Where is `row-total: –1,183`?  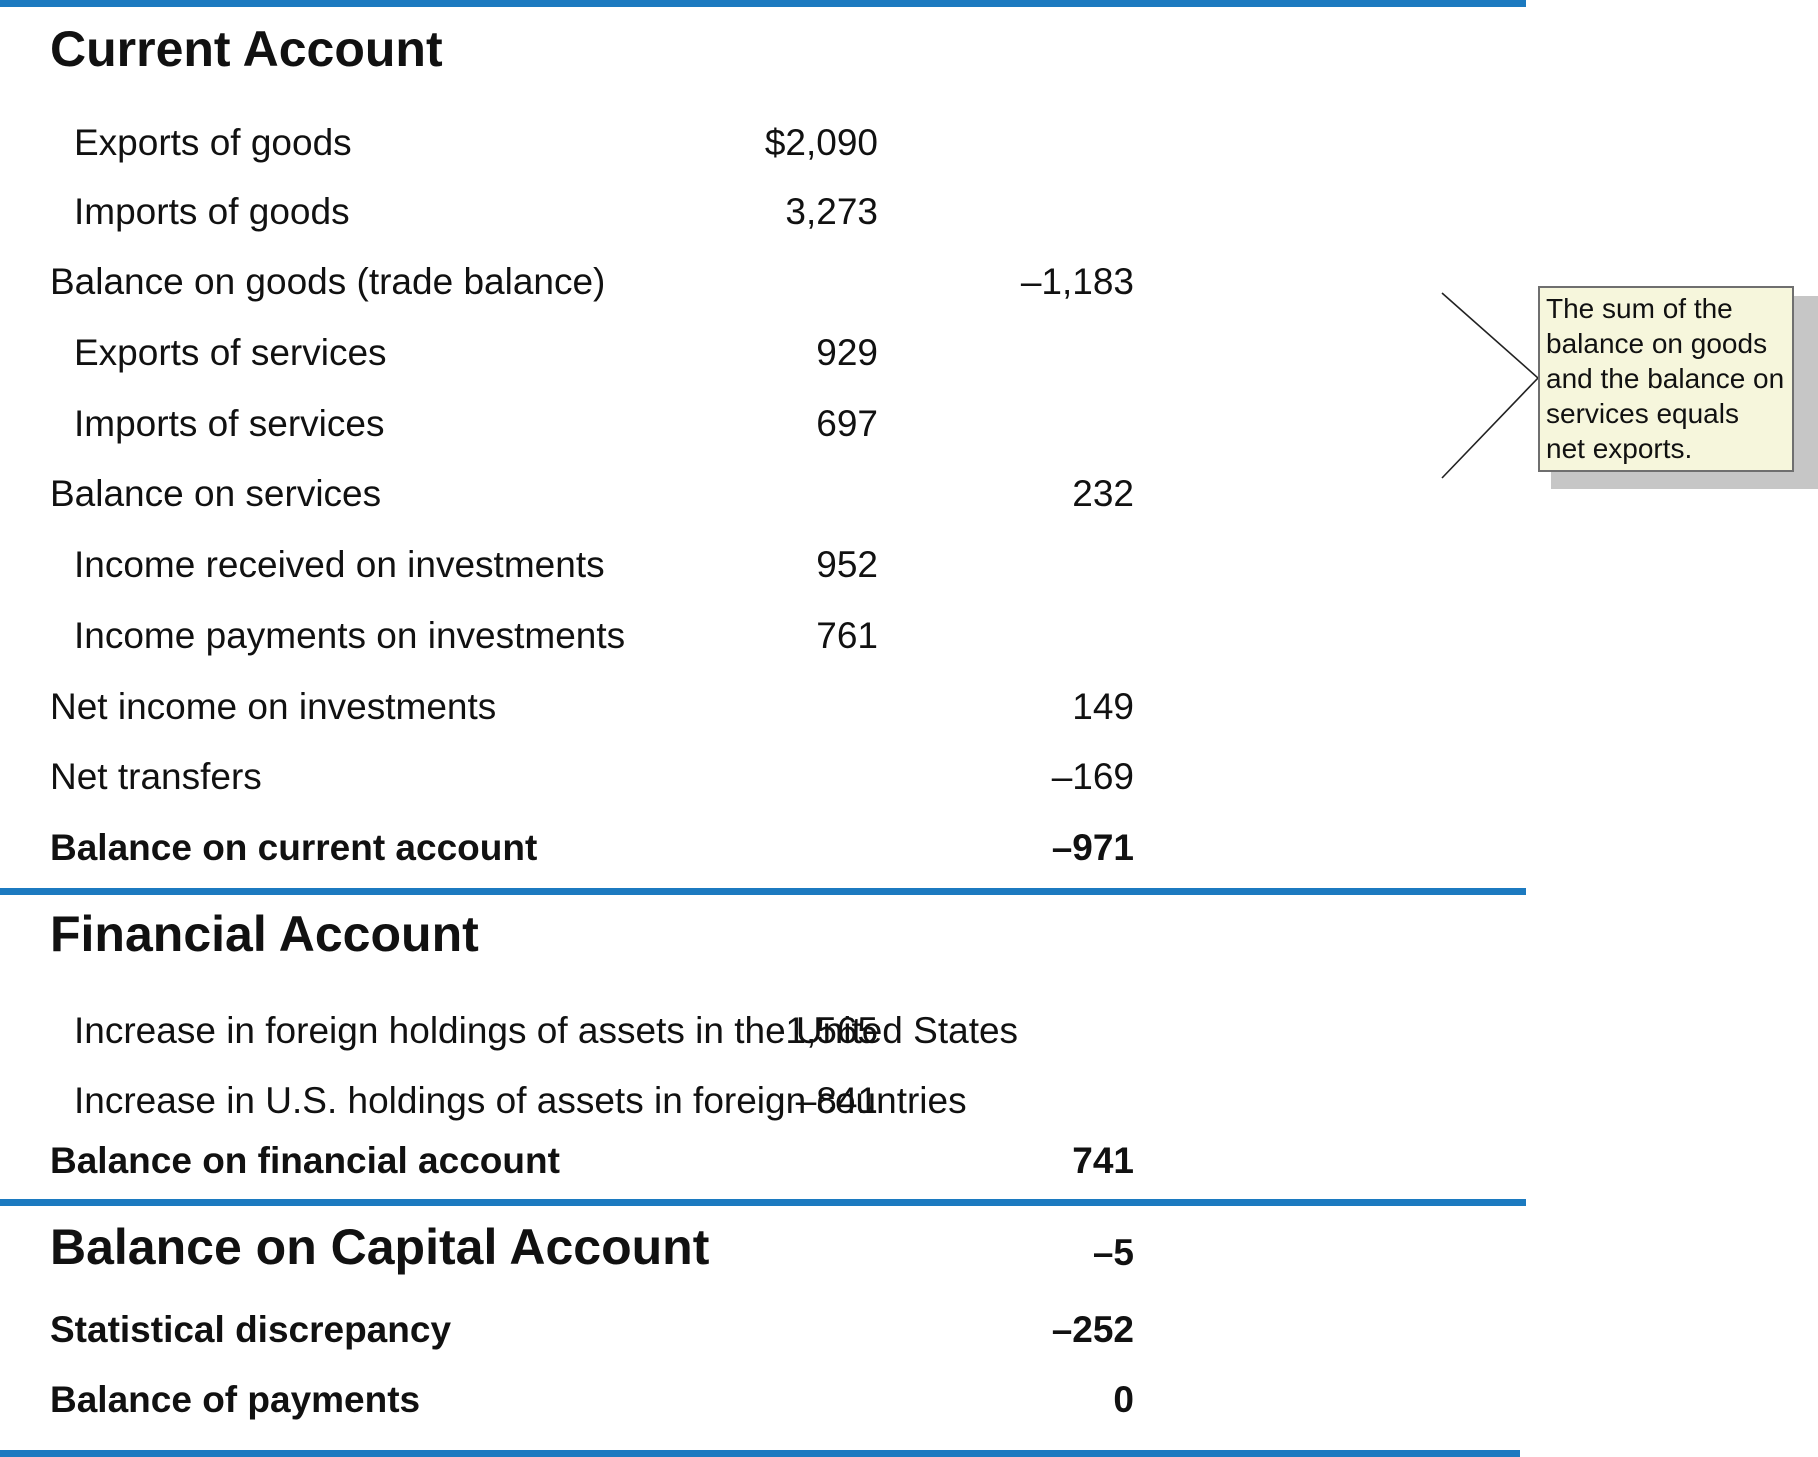 row-total: –1,183 is located at coordinates (1077, 281).